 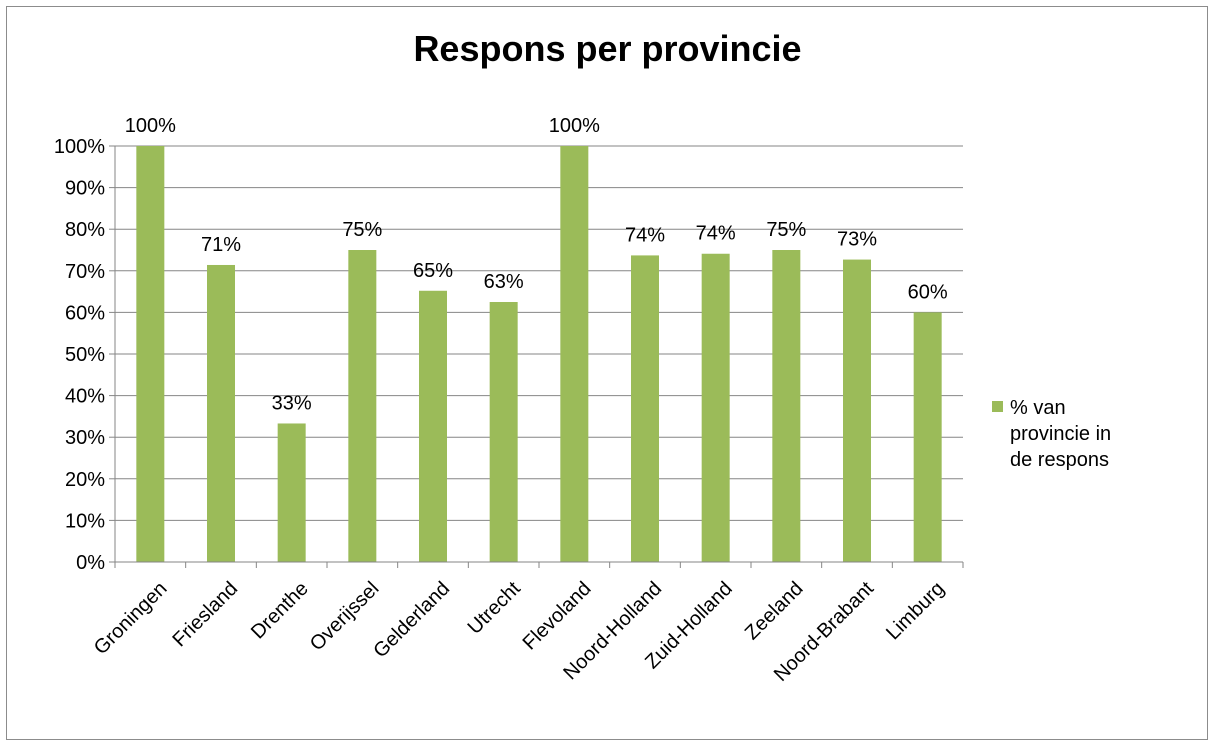 I want to click on y-tick-label: 70%, so click(x=85, y=272).